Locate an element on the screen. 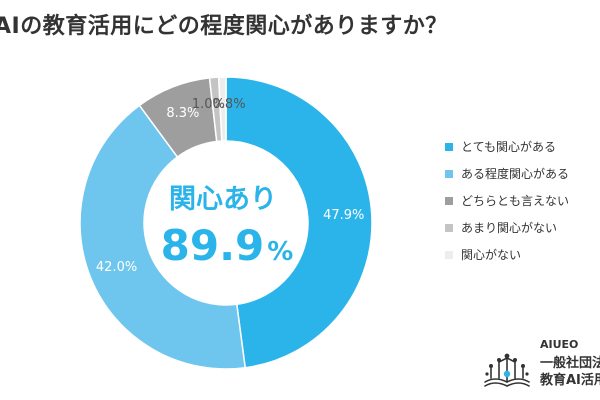  legend: とても関心がある ある程度関心がある どちらとも言えない あまり関心がない 関心がない is located at coordinates (507, 200).